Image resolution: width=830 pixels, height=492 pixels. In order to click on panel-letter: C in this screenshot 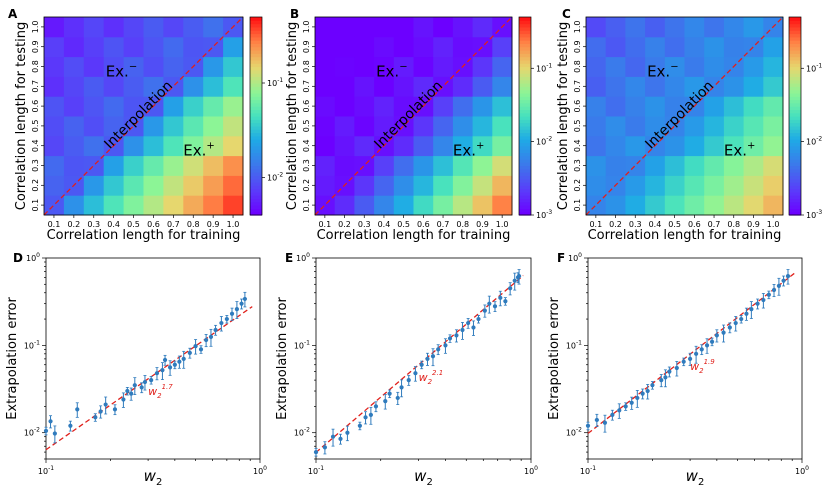, I will do `click(566, 14)`.